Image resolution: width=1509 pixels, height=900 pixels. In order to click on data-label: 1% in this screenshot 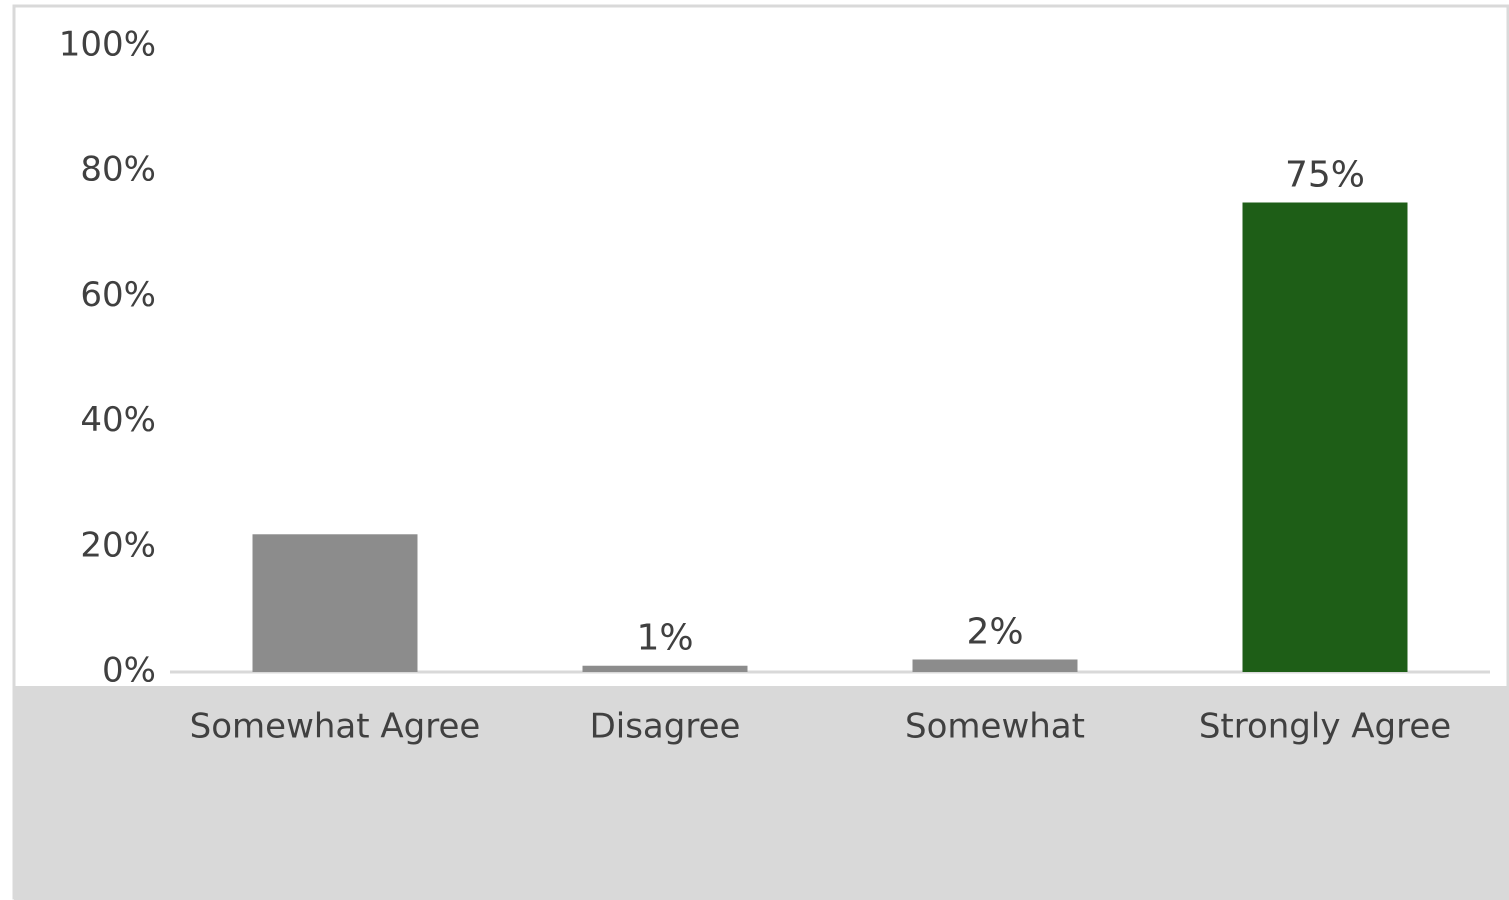, I will do `click(664, 638)`.